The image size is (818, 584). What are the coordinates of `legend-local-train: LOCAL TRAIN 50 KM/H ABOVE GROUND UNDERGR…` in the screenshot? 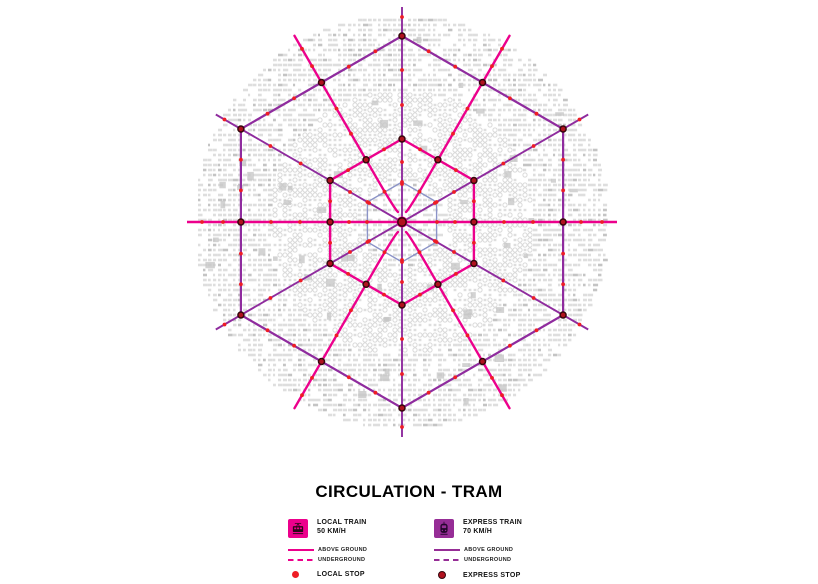 It's located at (336, 551).